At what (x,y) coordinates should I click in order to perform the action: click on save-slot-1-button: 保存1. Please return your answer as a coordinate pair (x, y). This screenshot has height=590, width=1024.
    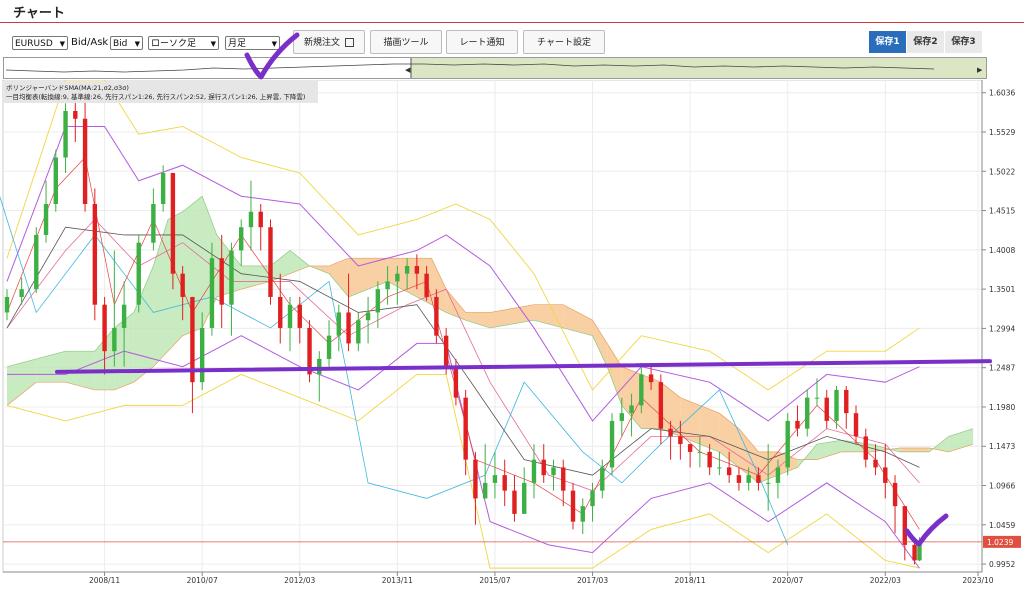
    Looking at the image, I should click on (887, 42).